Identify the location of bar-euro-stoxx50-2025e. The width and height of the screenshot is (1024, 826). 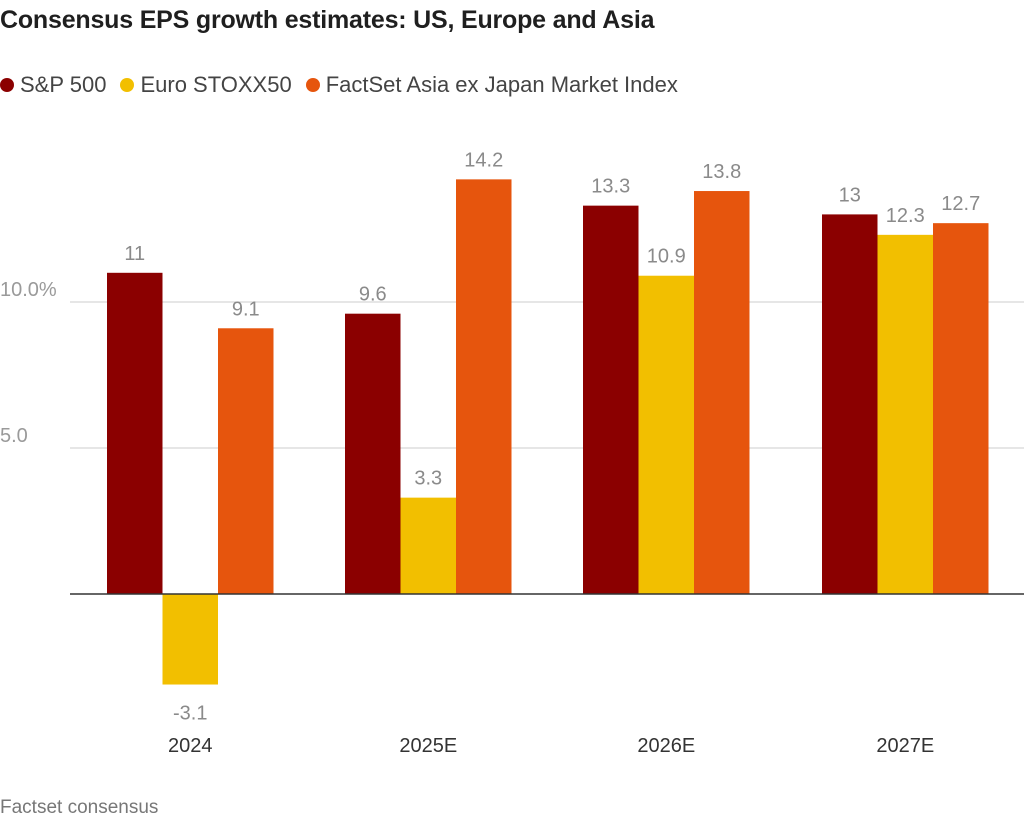
(428, 545).